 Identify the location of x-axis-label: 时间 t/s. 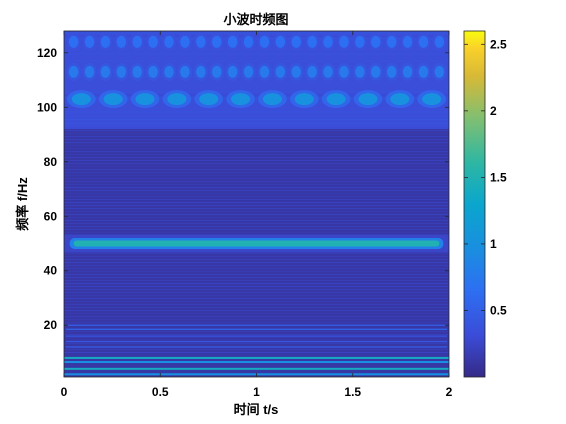
(256, 409).